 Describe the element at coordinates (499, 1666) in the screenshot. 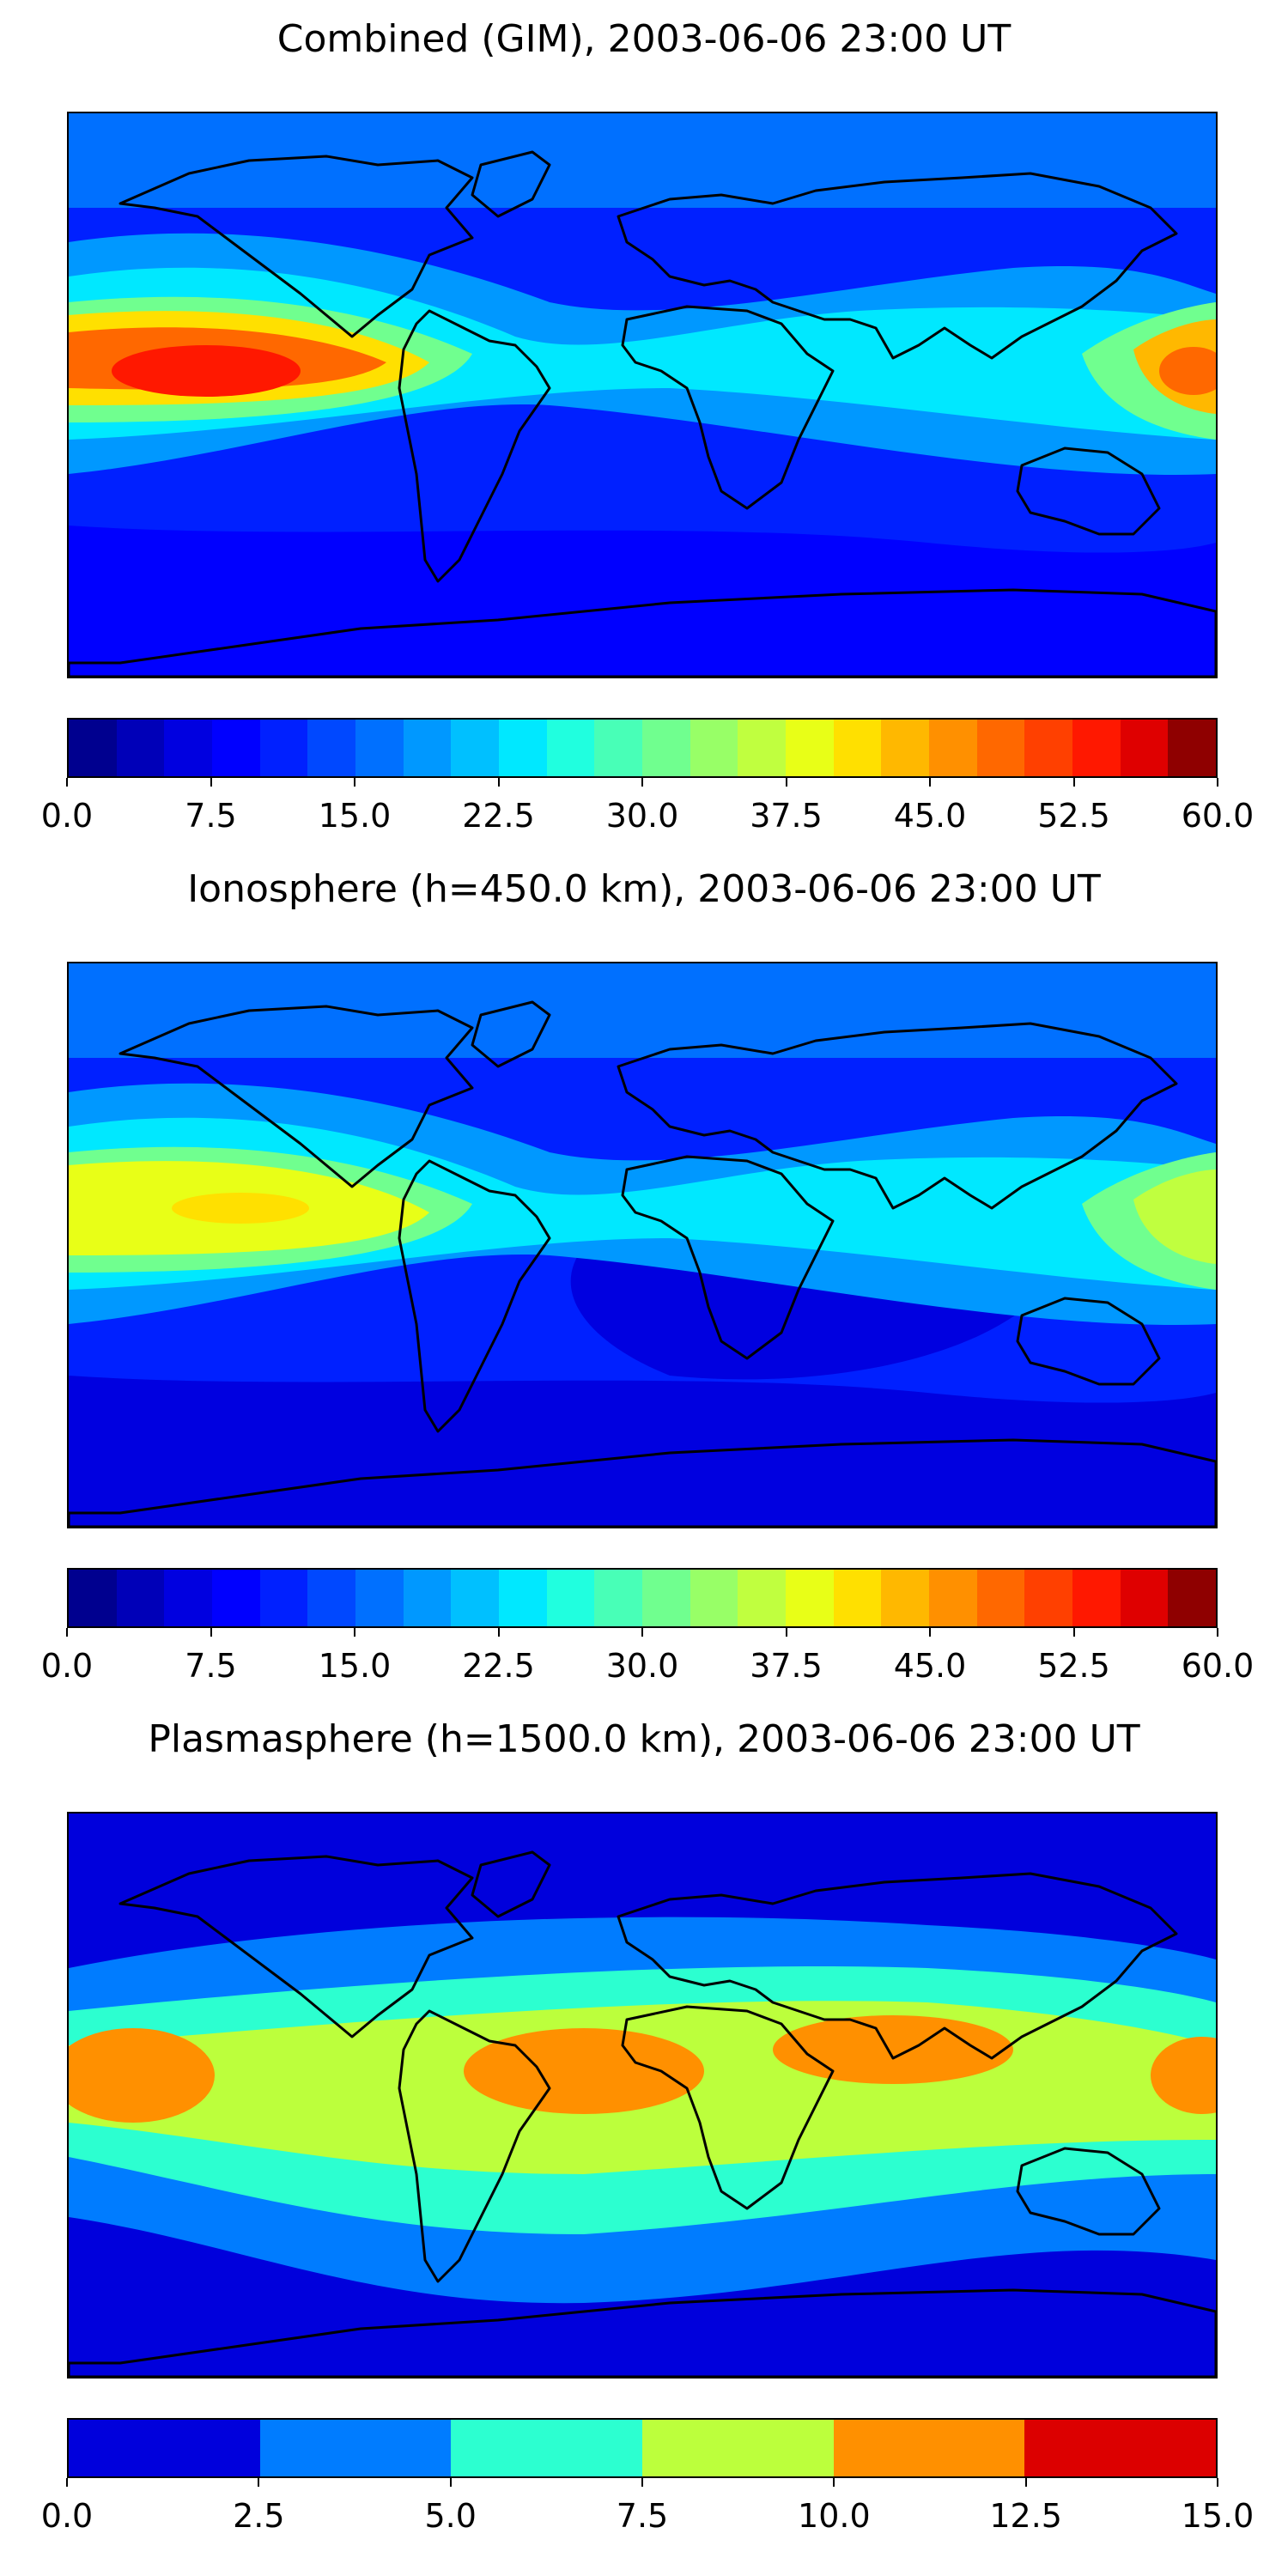

I see `colorbar-tick-label: 22.5` at that location.